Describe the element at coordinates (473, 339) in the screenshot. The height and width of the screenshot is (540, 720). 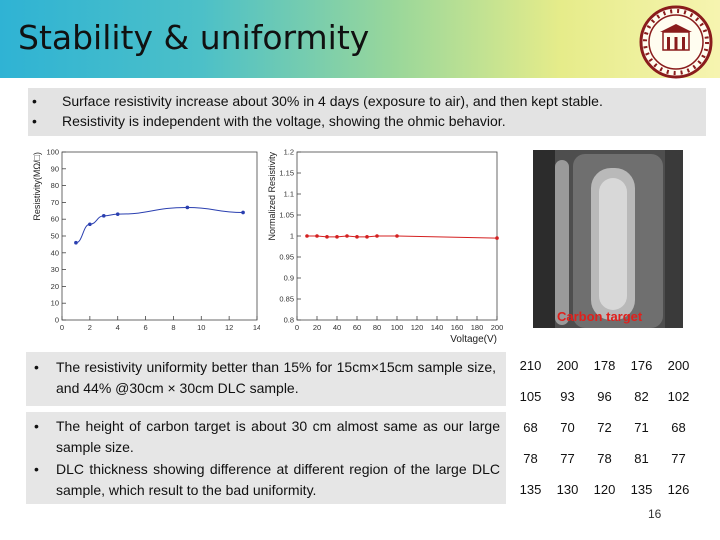
I see `x-axis-label: Voltage(V)` at that location.